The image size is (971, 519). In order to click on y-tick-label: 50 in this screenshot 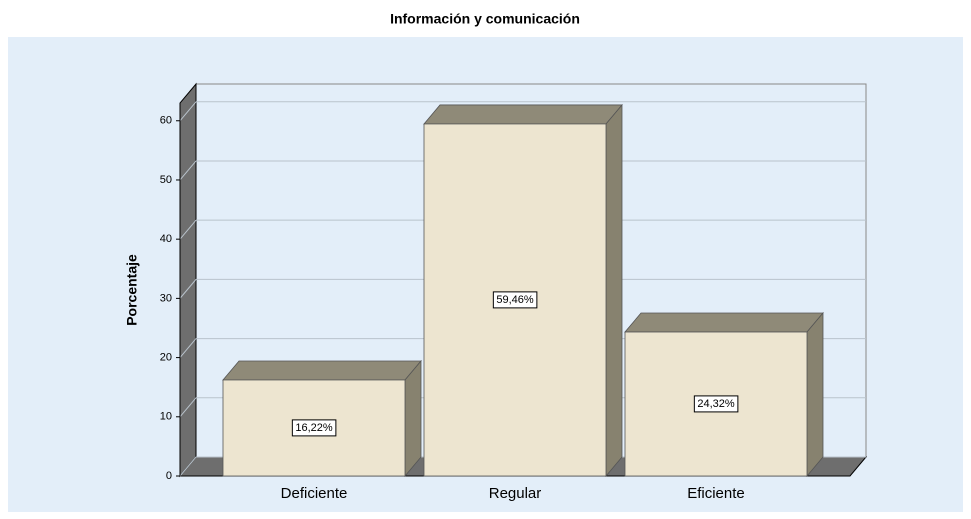, I will do `click(166, 180)`.